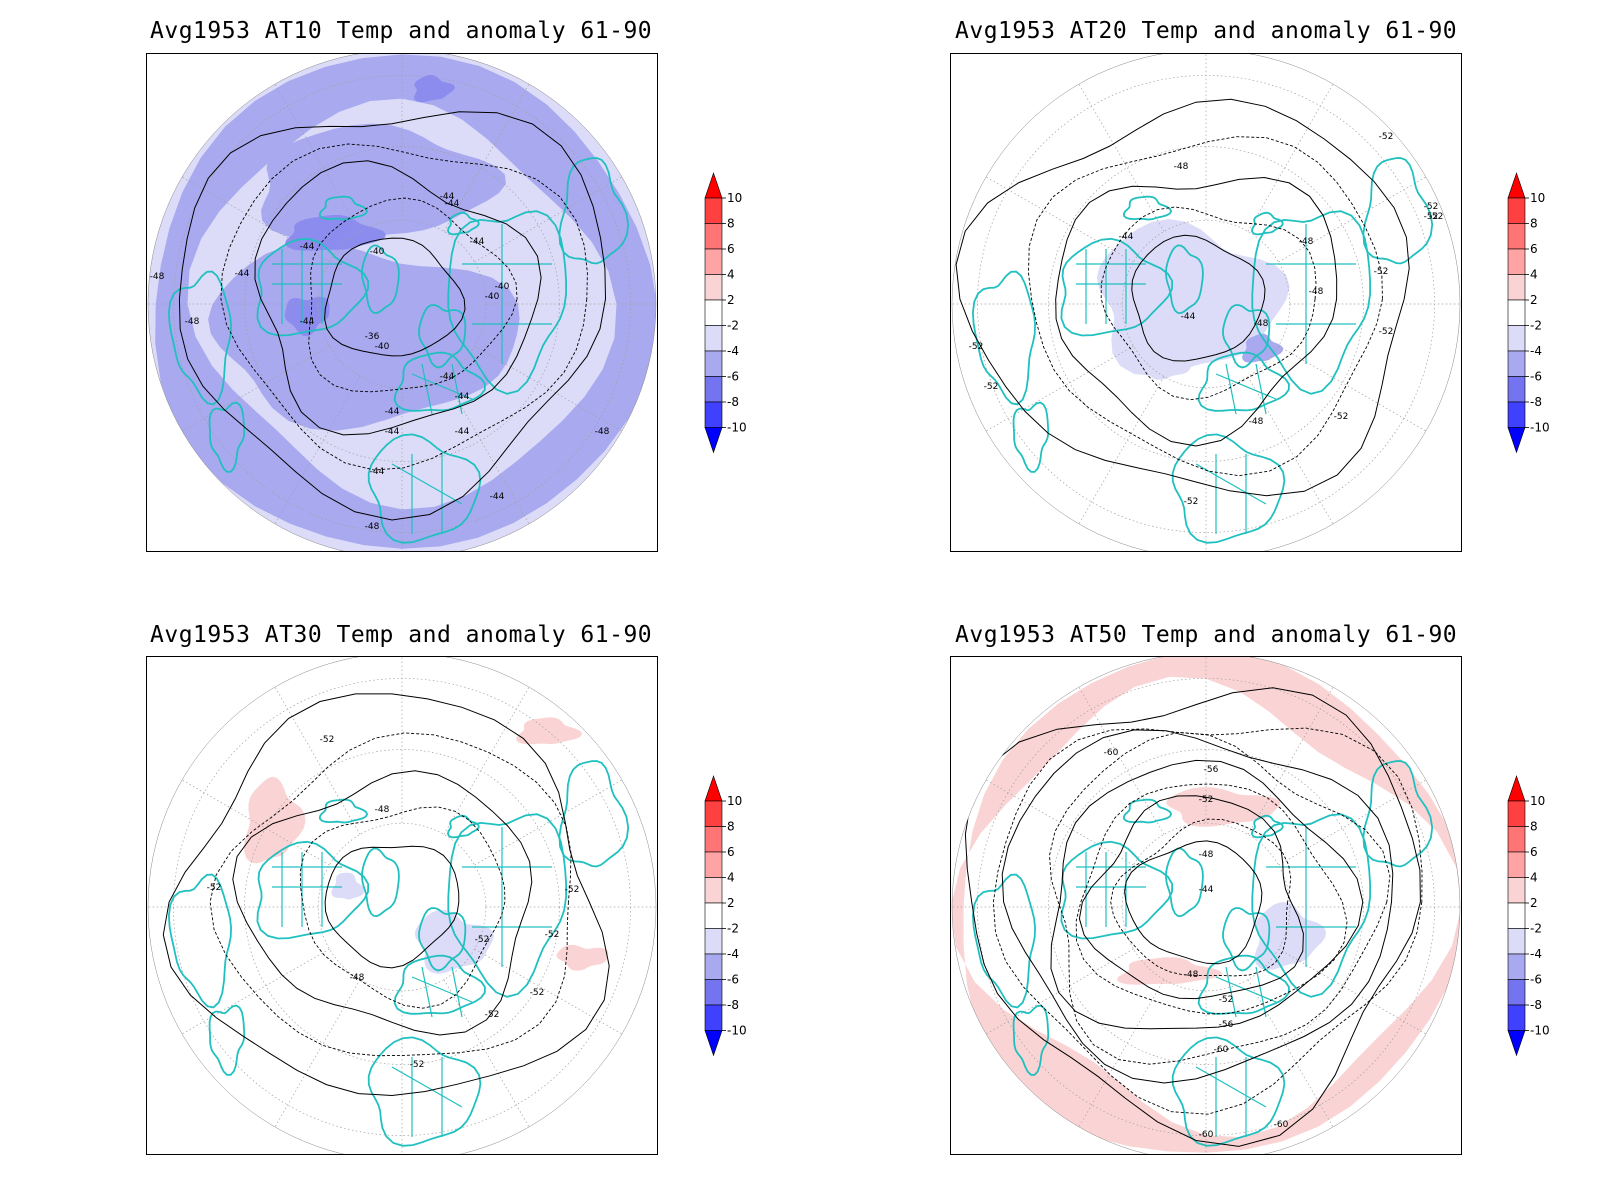 The width and height of the screenshot is (1600, 1200). What do you see at coordinates (1542, 920) in the screenshot?
I see `colorbar: 10 8 6 4 2 -2 -4 -6 -8 -10` at bounding box center [1542, 920].